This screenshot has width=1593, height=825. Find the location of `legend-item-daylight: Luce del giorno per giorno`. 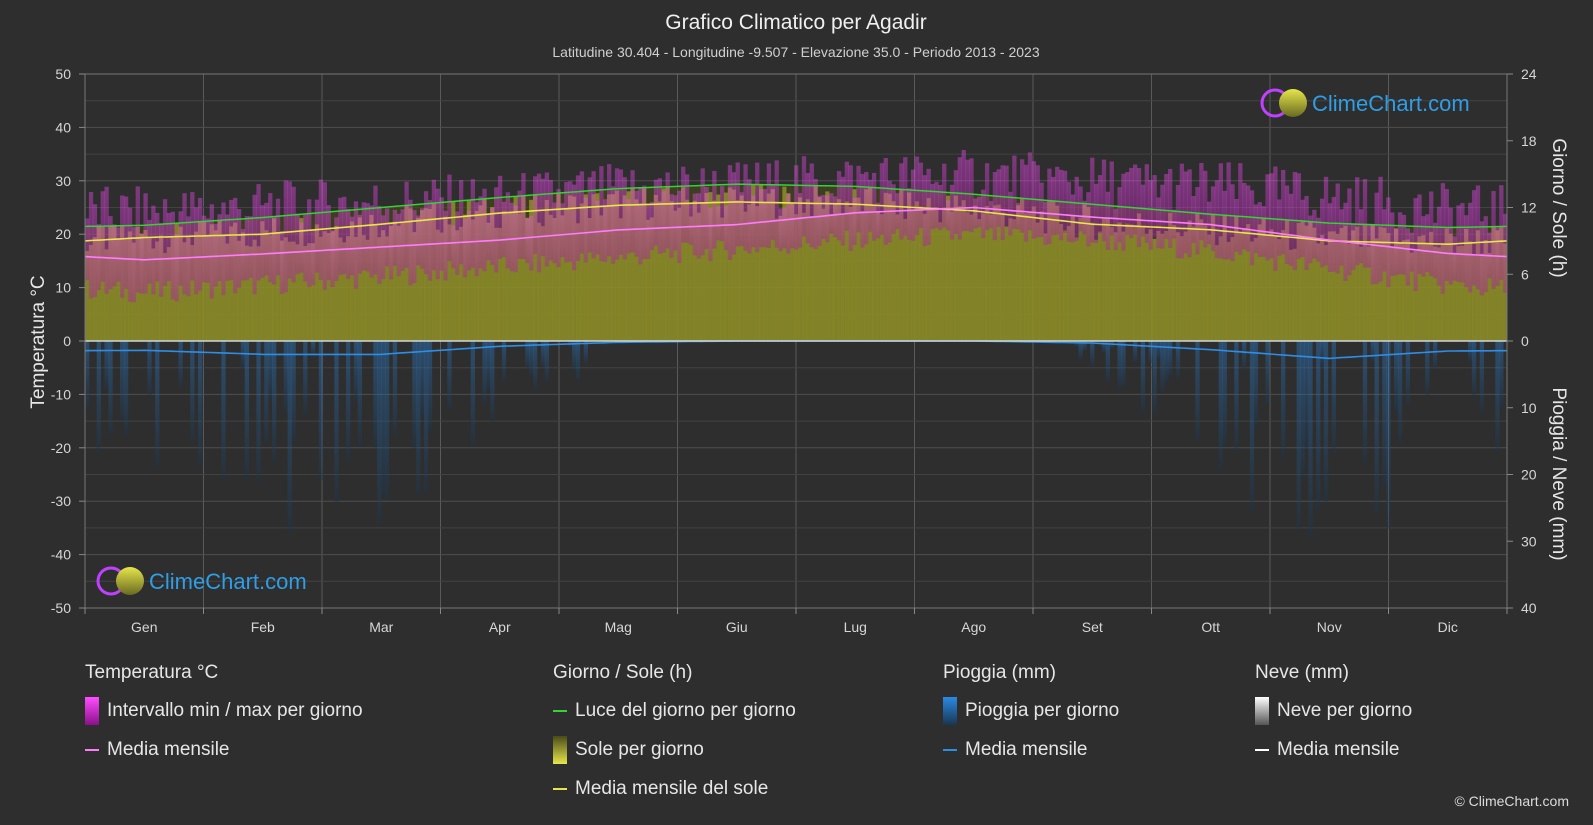

legend-item-daylight: Luce del giorno per giorno is located at coordinates (674, 711).